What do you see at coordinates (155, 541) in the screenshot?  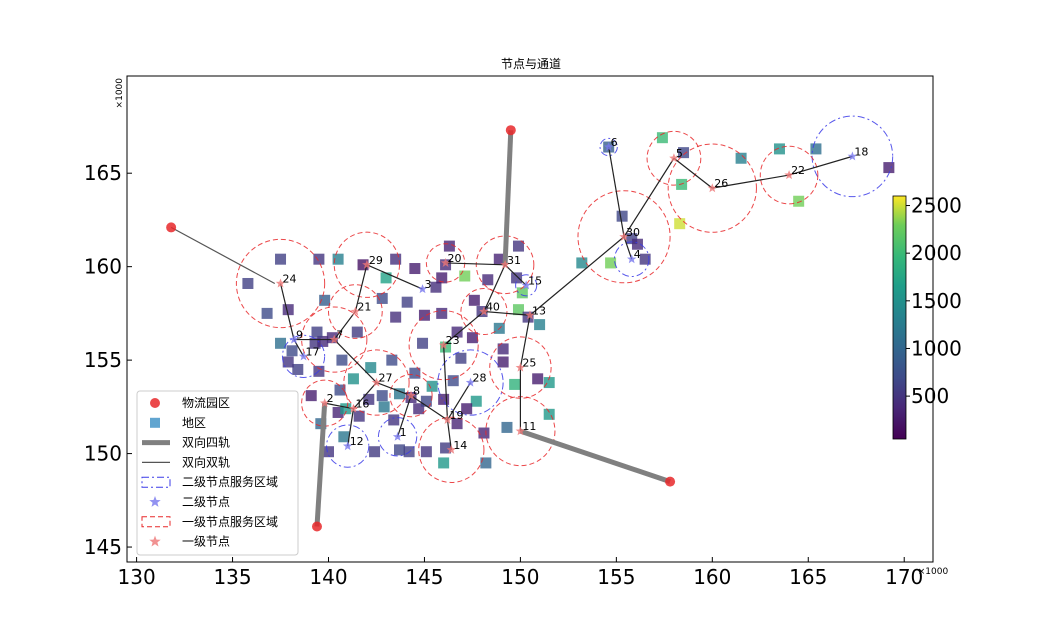 I see `legend-node1-swatch` at bounding box center [155, 541].